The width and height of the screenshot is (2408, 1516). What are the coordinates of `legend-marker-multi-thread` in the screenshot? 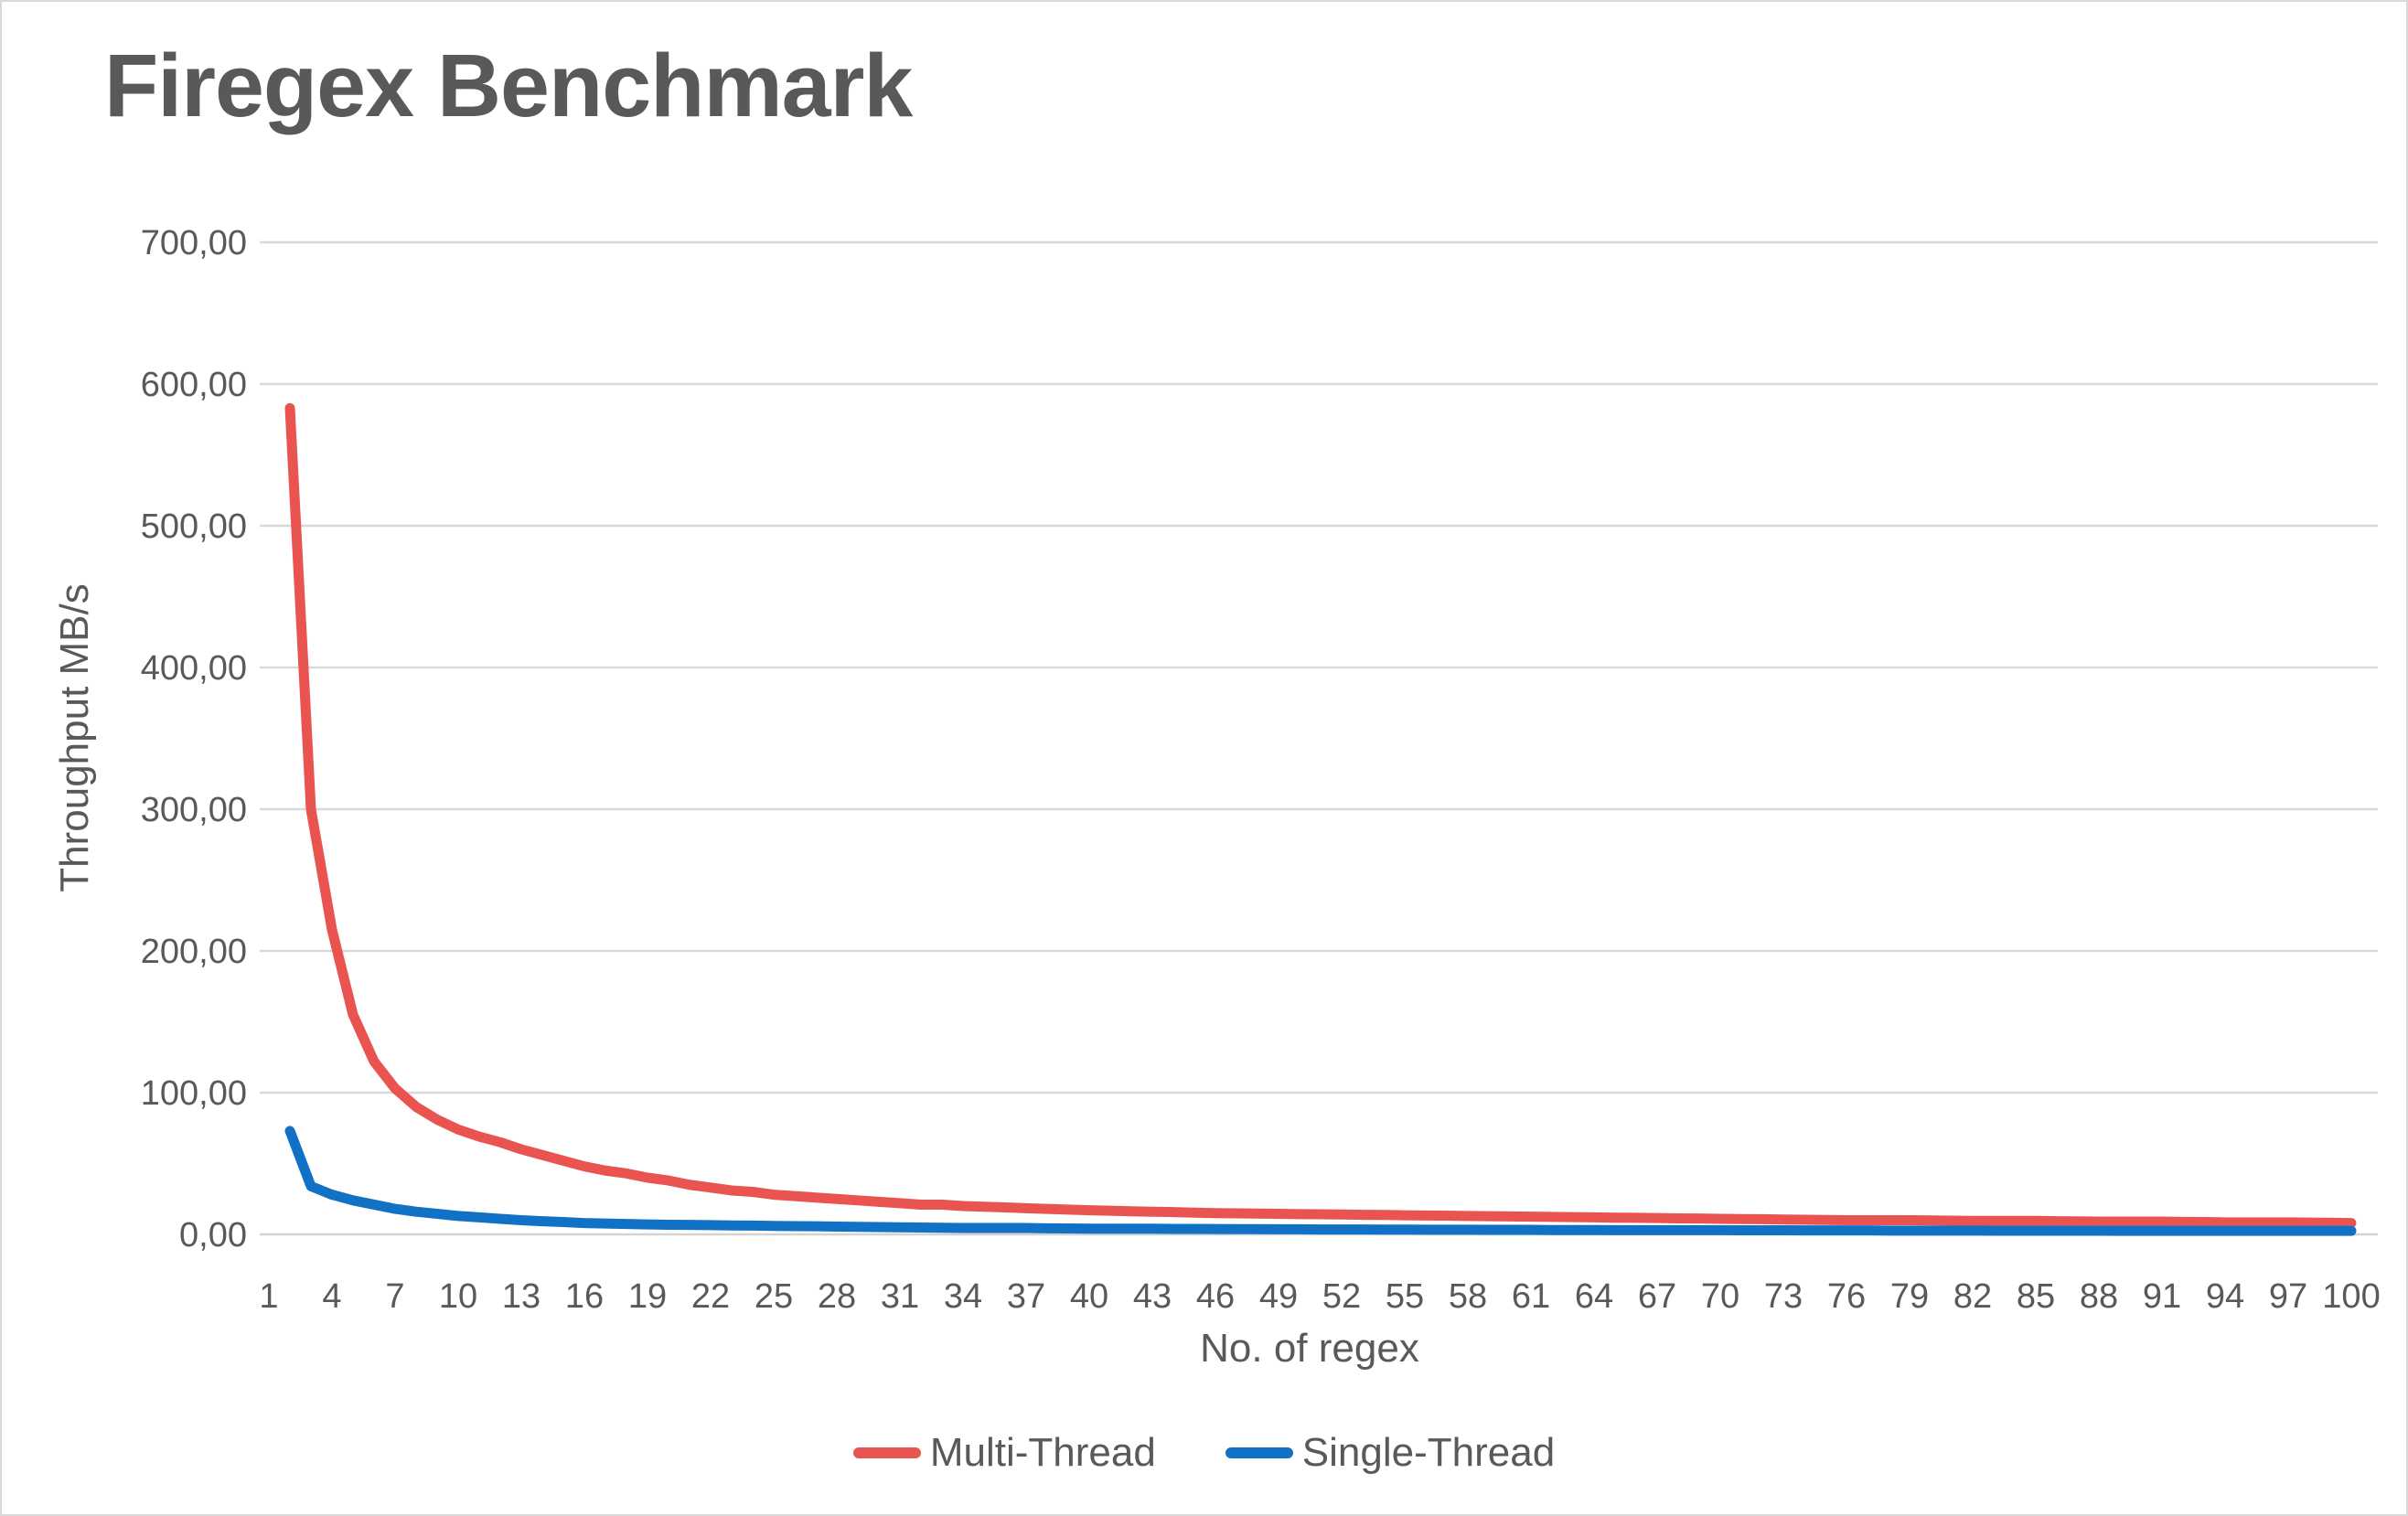 It's located at (886, 1452).